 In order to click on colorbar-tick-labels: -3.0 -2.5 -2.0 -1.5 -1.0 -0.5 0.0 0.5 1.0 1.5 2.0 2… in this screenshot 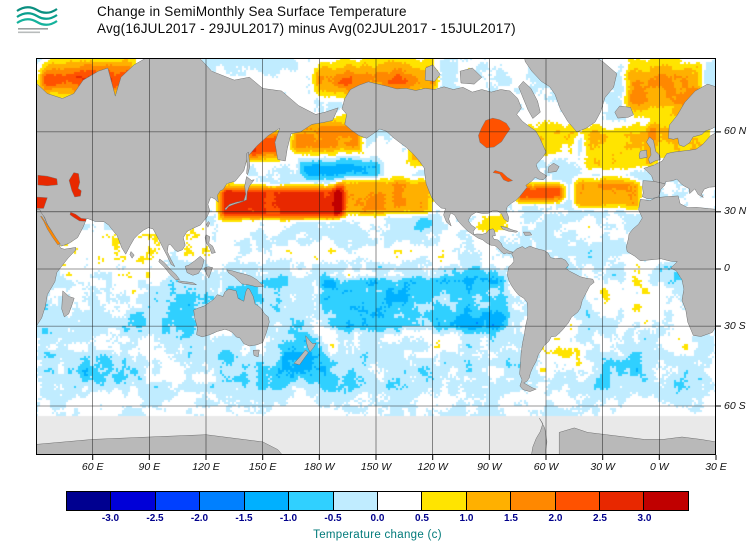, I will do `click(377, 520)`.